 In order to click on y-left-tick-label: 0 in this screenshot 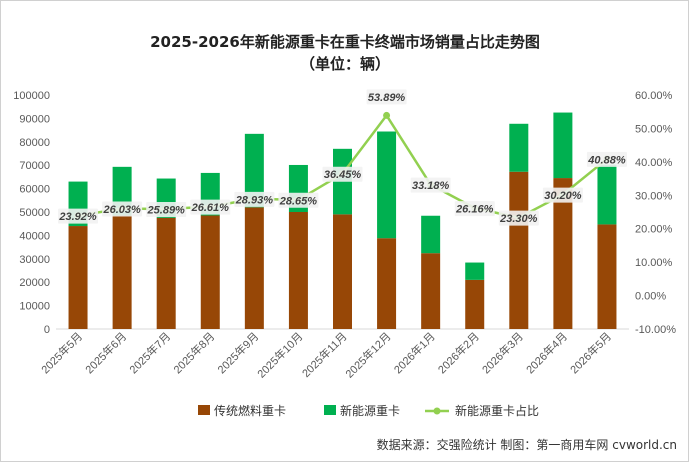, I will do `click(47, 330)`.